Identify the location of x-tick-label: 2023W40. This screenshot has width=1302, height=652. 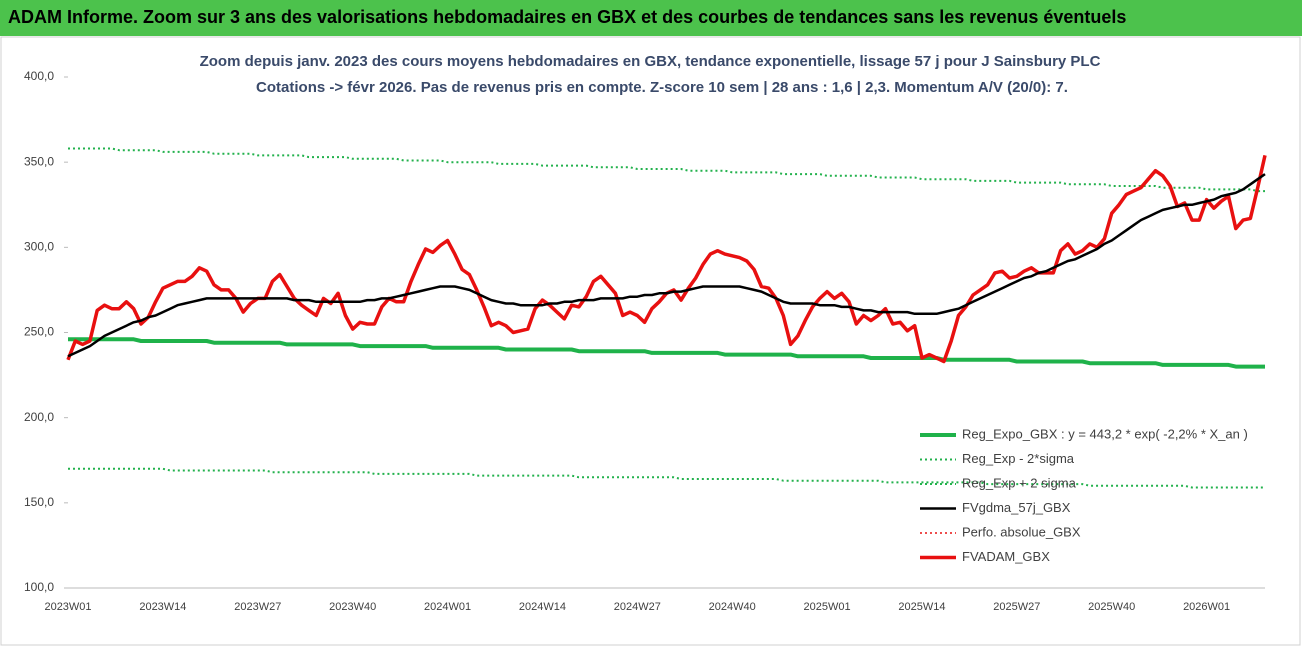
(352, 607).